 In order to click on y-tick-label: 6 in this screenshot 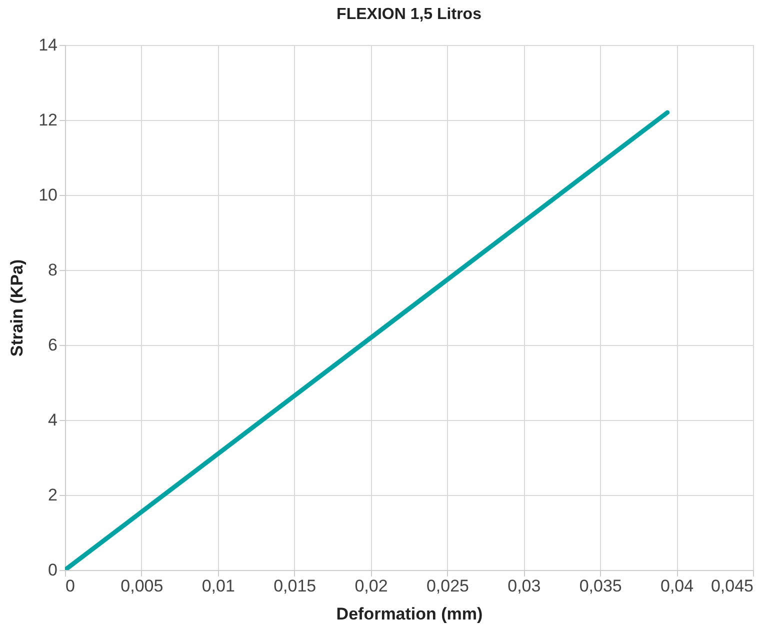, I will do `click(53, 345)`.